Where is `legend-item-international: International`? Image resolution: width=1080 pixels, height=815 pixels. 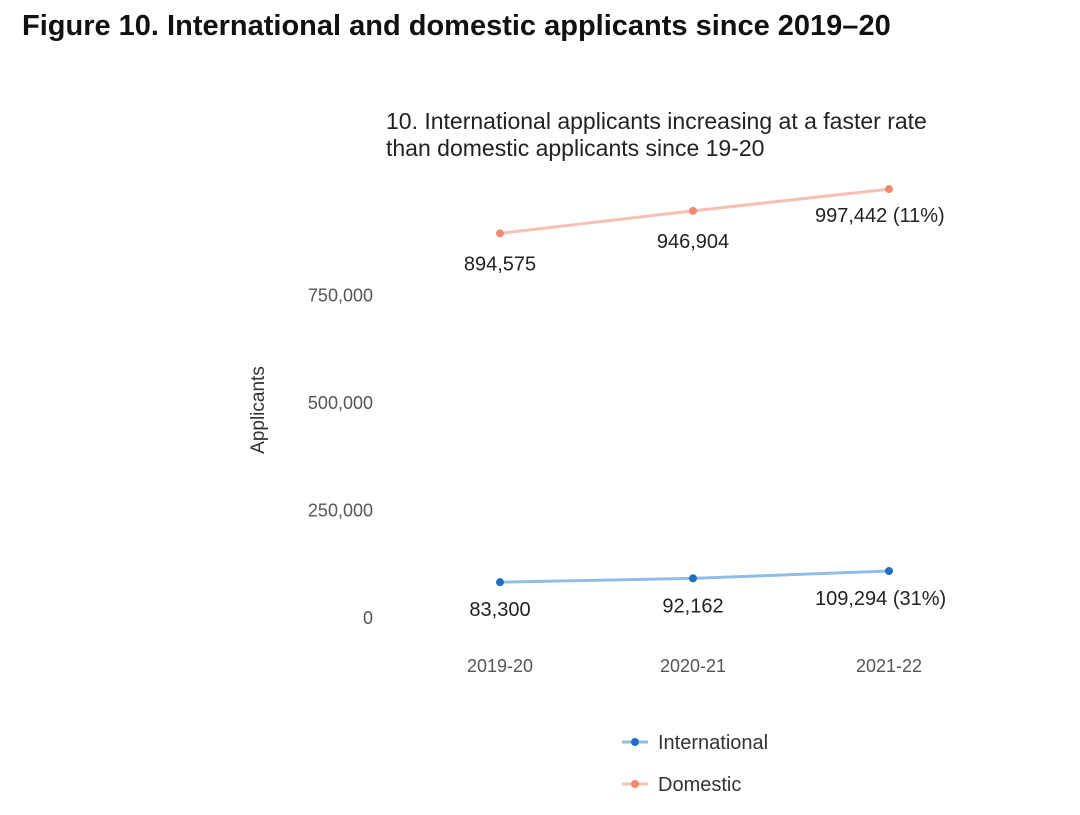 legend-item-international: International is located at coordinates (695, 743).